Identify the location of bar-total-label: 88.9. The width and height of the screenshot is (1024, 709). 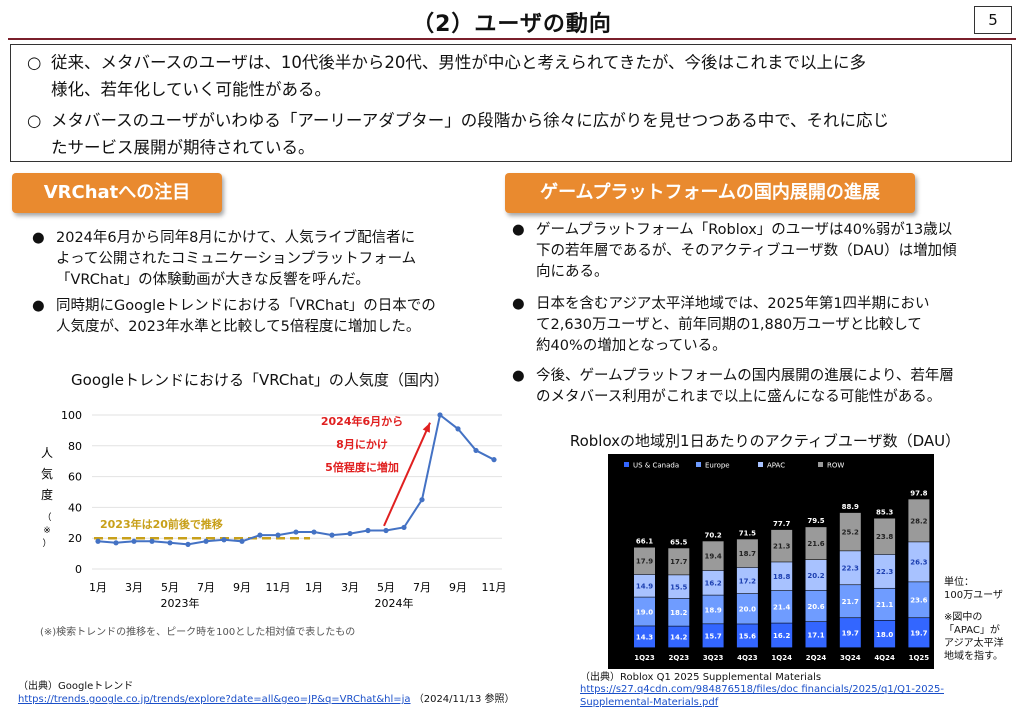
(850, 507).